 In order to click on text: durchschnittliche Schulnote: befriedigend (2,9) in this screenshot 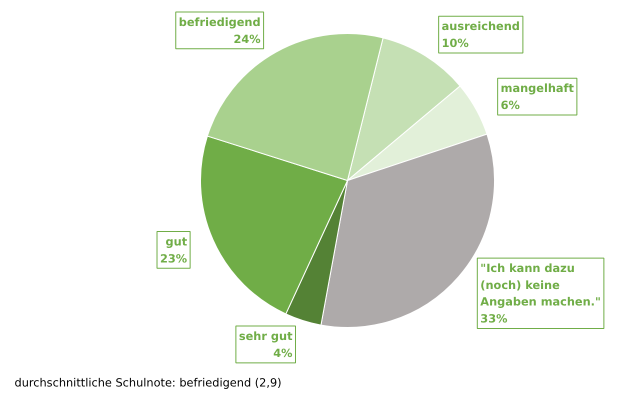, I will do `click(148, 383)`.